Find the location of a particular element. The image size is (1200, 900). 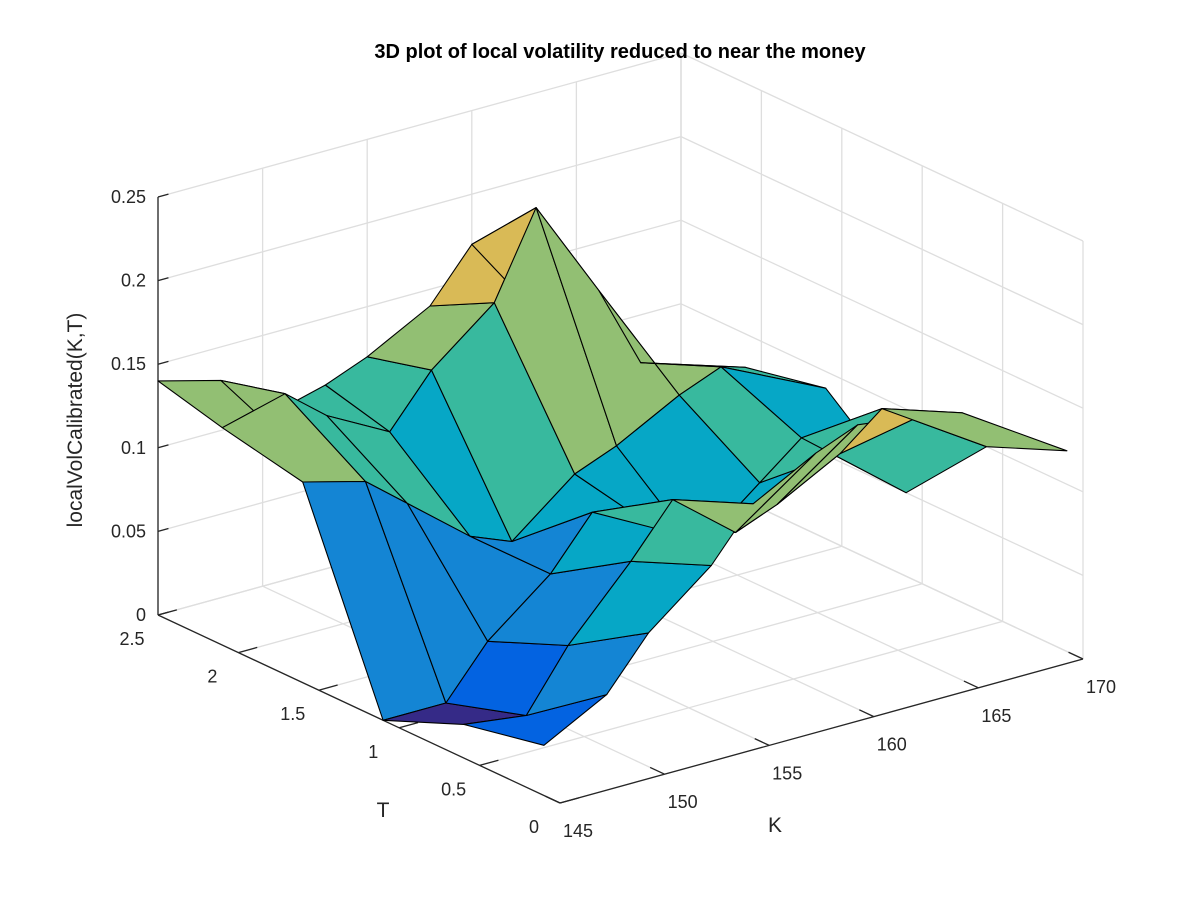

y-tick-label: 1 is located at coordinates (373, 752).